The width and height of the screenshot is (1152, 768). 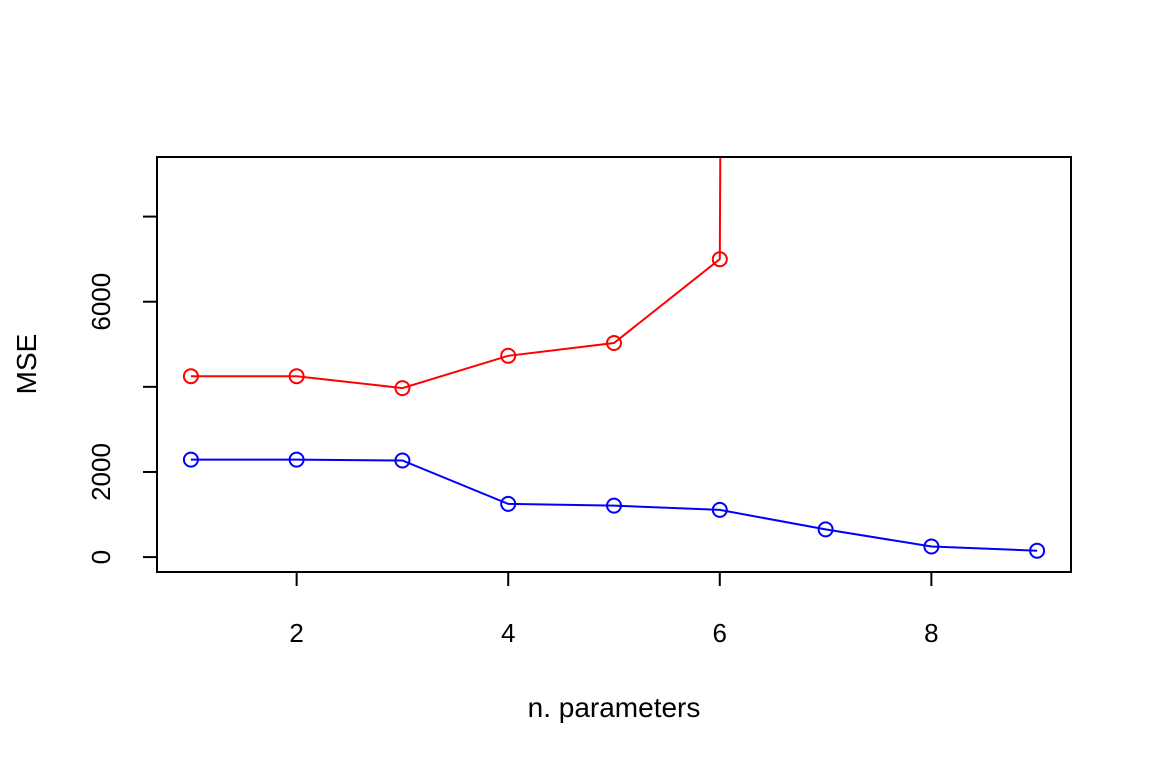 I want to click on x-axis-label: n. parameters, so click(x=614, y=707).